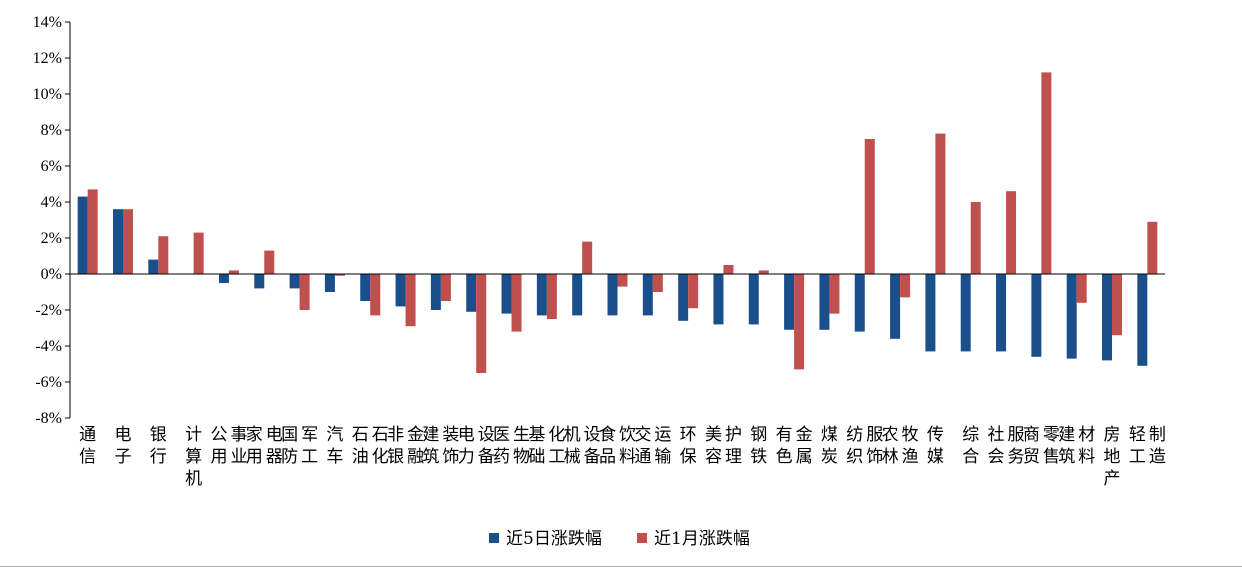 The width and height of the screenshot is (1242, 574). I want to click on x-tick-label-text: 电子, so click(122, 446).